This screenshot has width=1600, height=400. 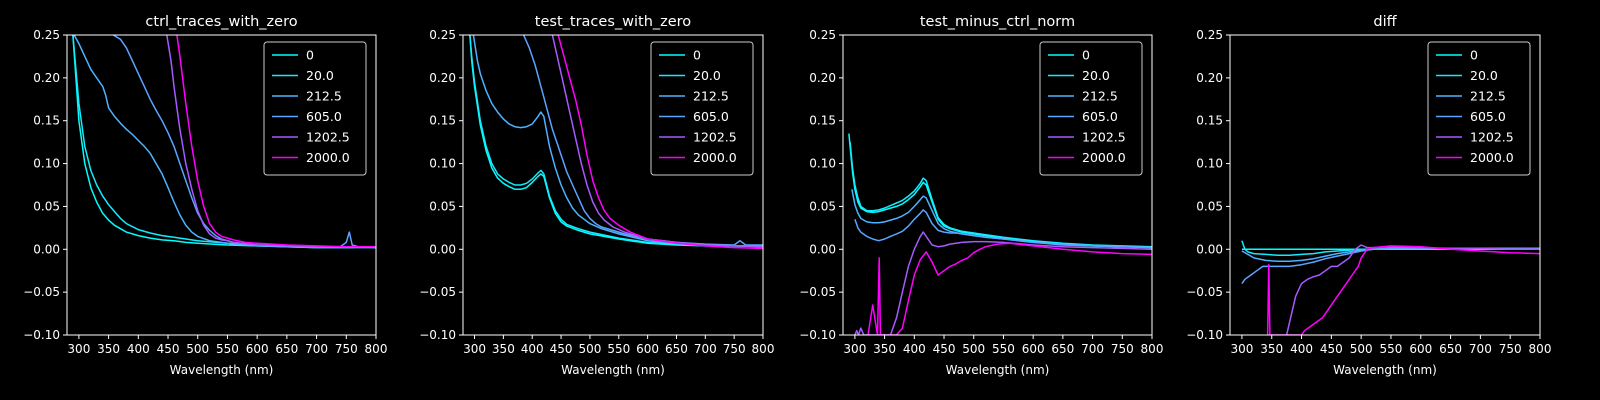 I want to click on chart-title: diff, so click(x=1385, y=22).